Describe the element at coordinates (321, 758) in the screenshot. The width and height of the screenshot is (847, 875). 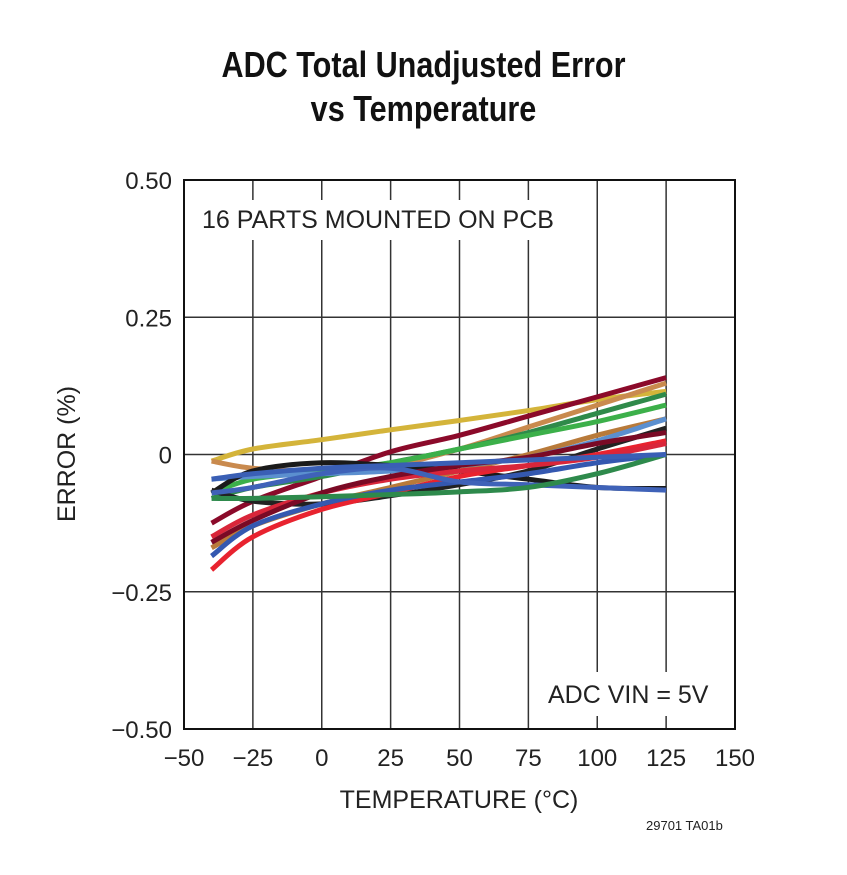
I see `x-tick-label: 0` at that location.